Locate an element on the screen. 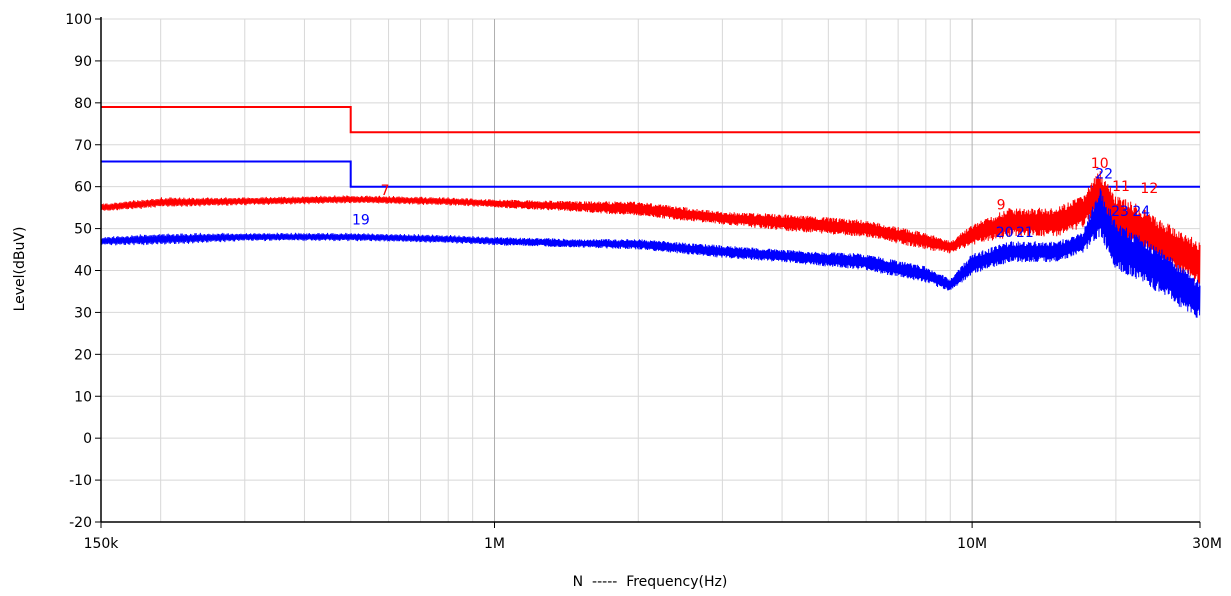 The width and height of the screenshot is (1231, 596). limit-line-blue is located at coordinates (650, 174).